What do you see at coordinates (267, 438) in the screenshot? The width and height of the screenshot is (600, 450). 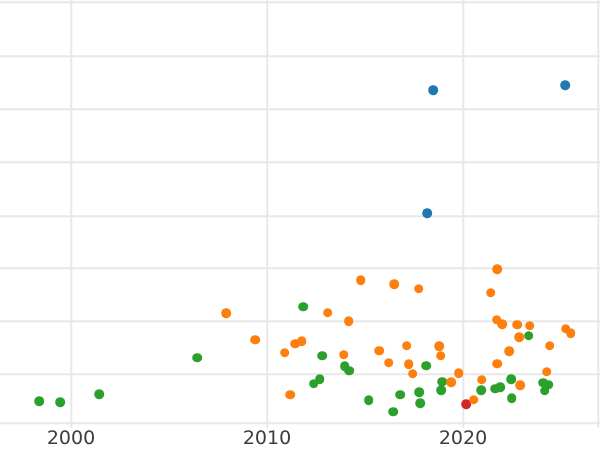 I see `x-tick-label-2010: 2010` at bounding box center [267, 438].